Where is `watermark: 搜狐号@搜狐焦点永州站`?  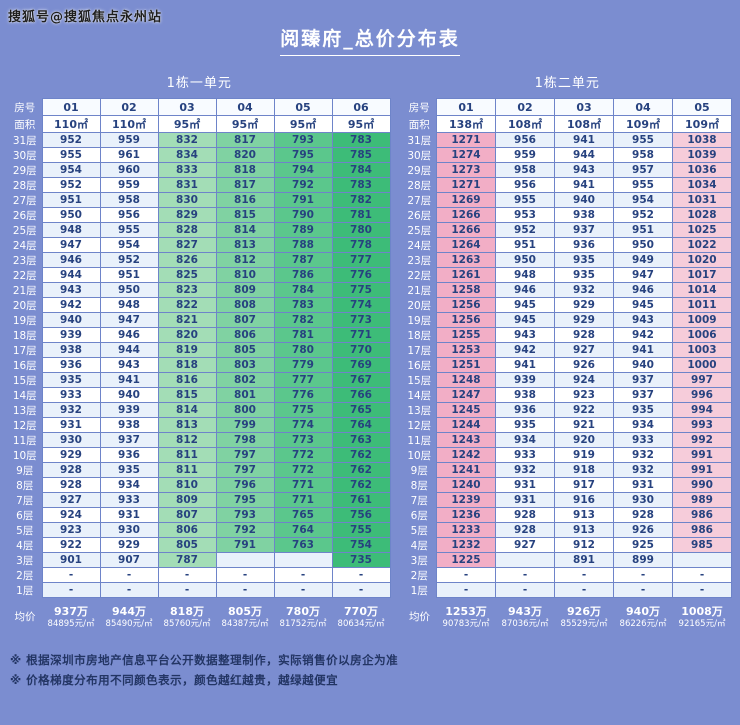
watermark: 搜狐号@搜狐焦点永州站 is located at coordinates (85, 17).